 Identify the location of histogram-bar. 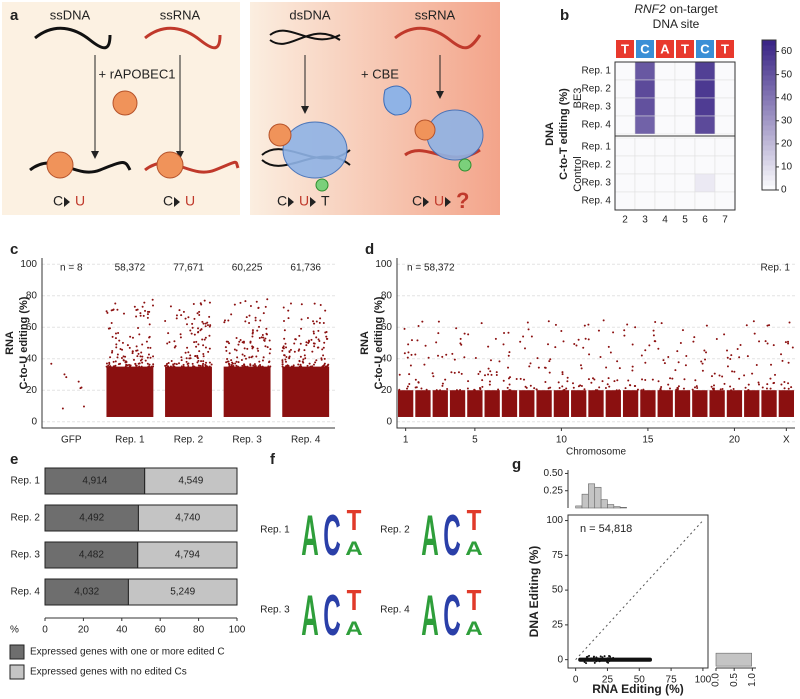
(623, 508).